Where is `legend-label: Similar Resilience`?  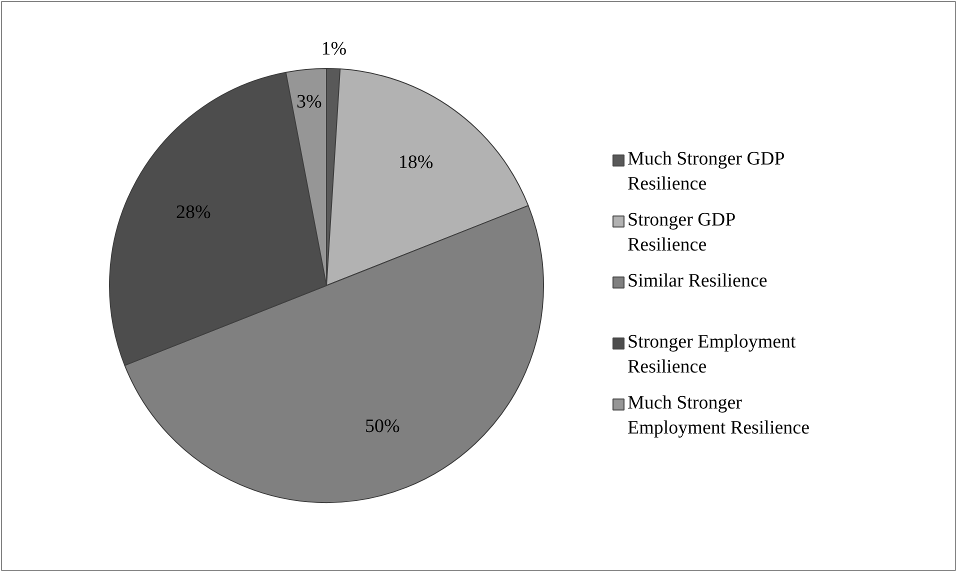
legend-label: Similar Resilience is located at coordinates (698, 281).